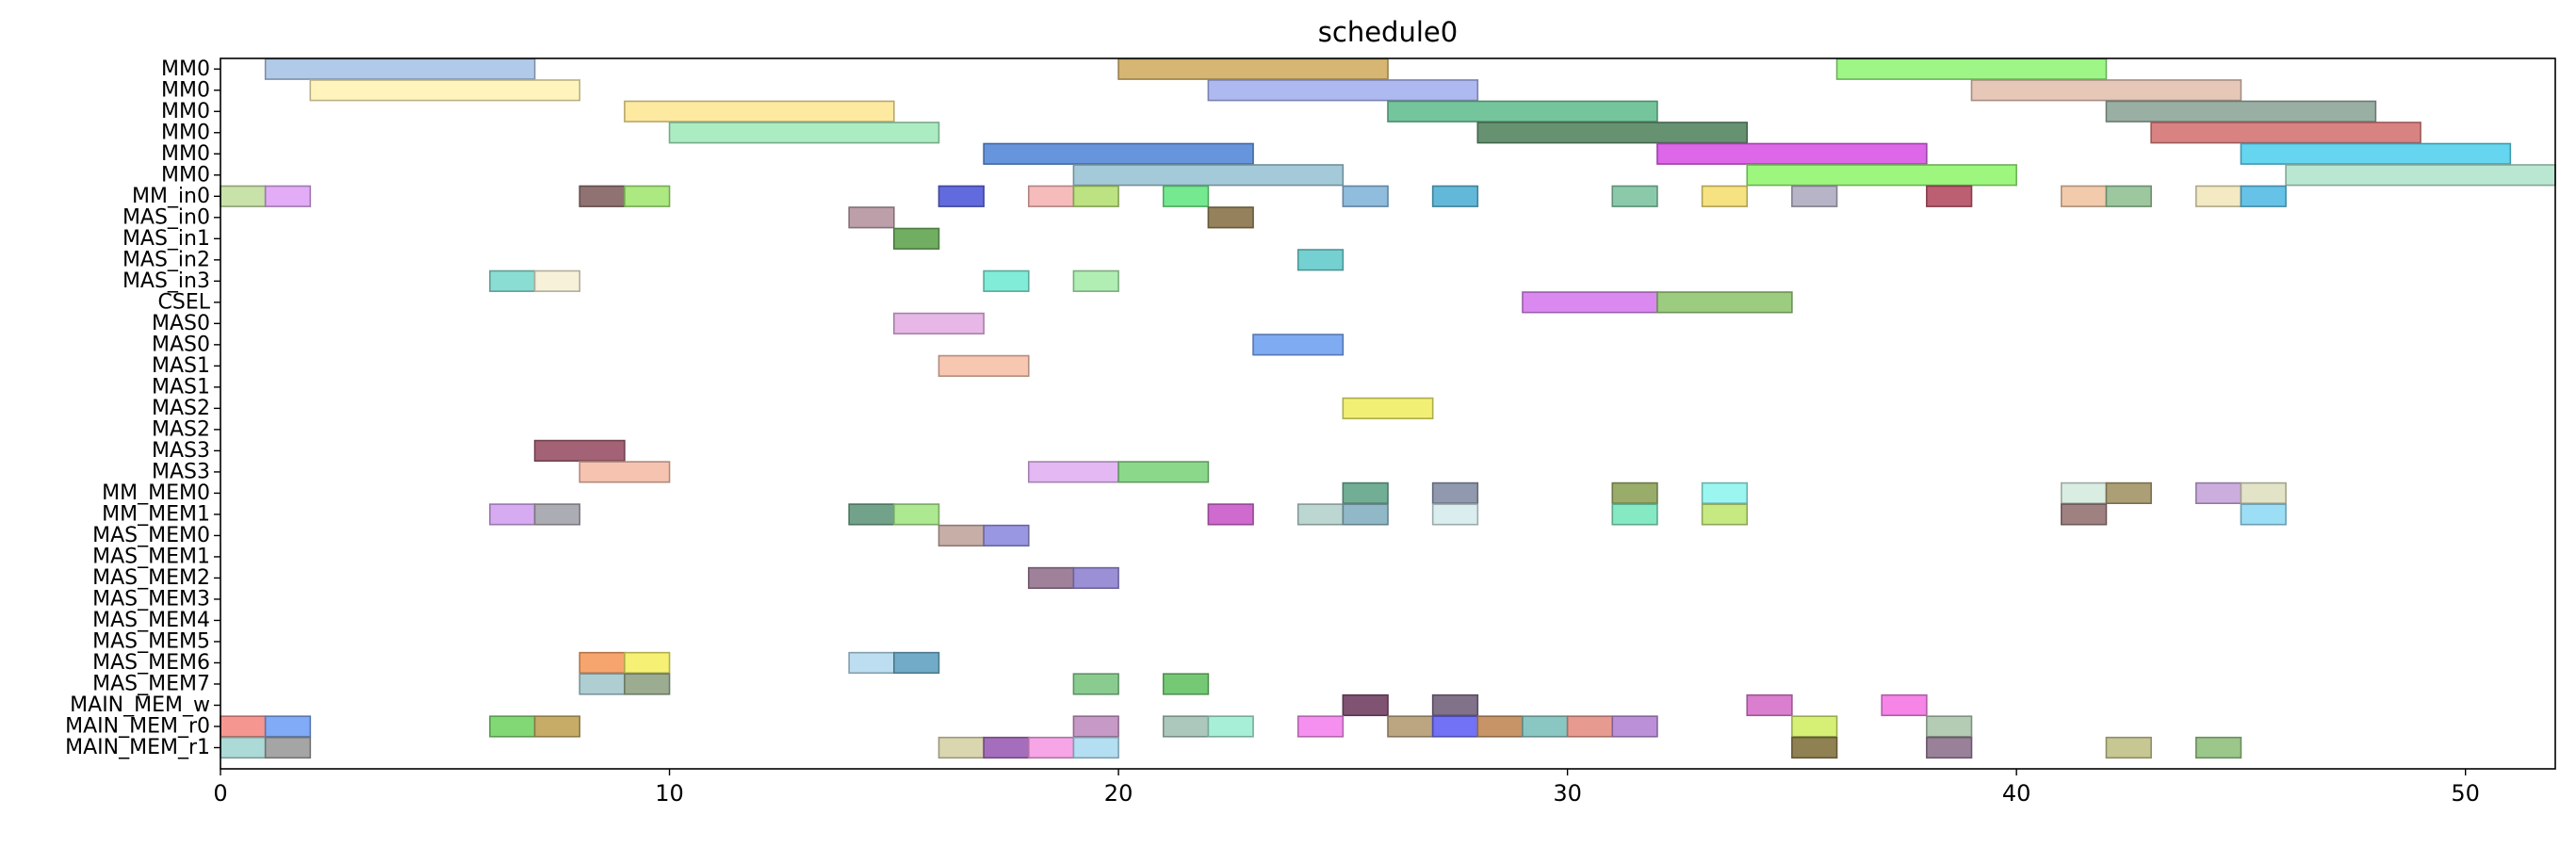 The width and height of the screenshot is (2576, 848). I want to click on y-tick-label: MAS_MEM0, so click(151, 535).